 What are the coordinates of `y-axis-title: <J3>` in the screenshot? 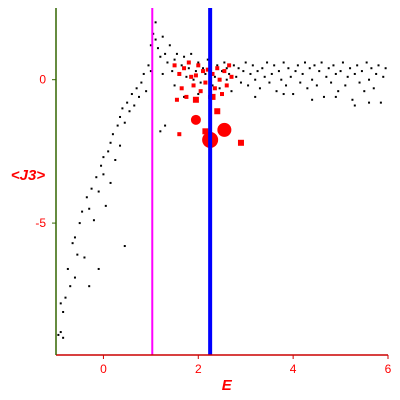 It's located at (28, 175).